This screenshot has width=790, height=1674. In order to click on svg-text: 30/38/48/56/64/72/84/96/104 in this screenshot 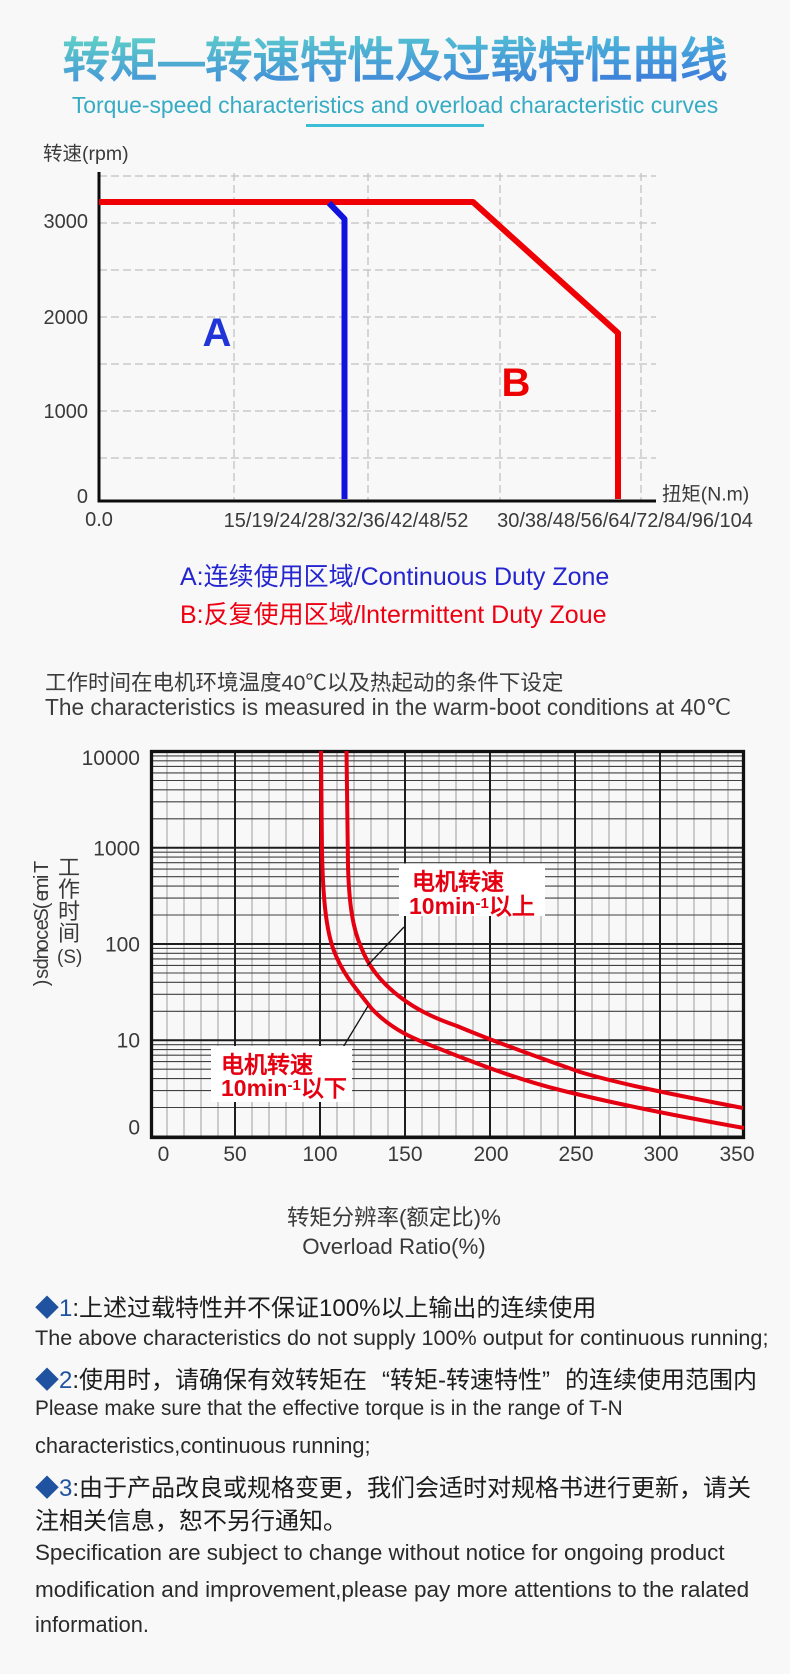, I will do `click(625, 521)`.